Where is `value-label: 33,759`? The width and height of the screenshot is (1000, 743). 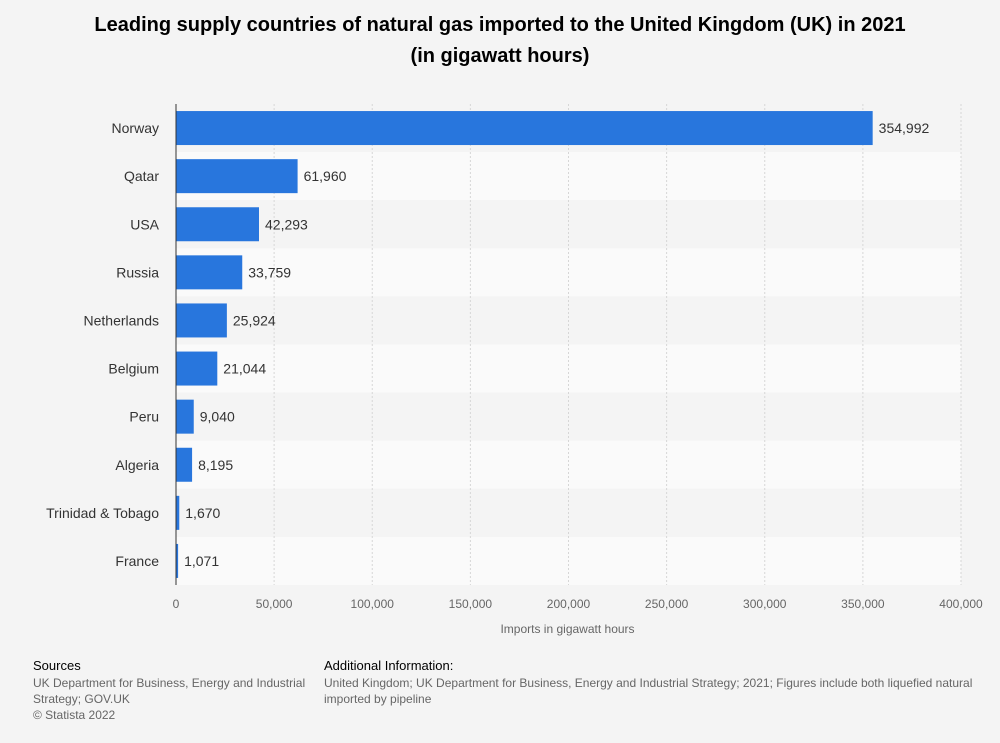
value-label: 33,759 is located at coordinates (269, 272).